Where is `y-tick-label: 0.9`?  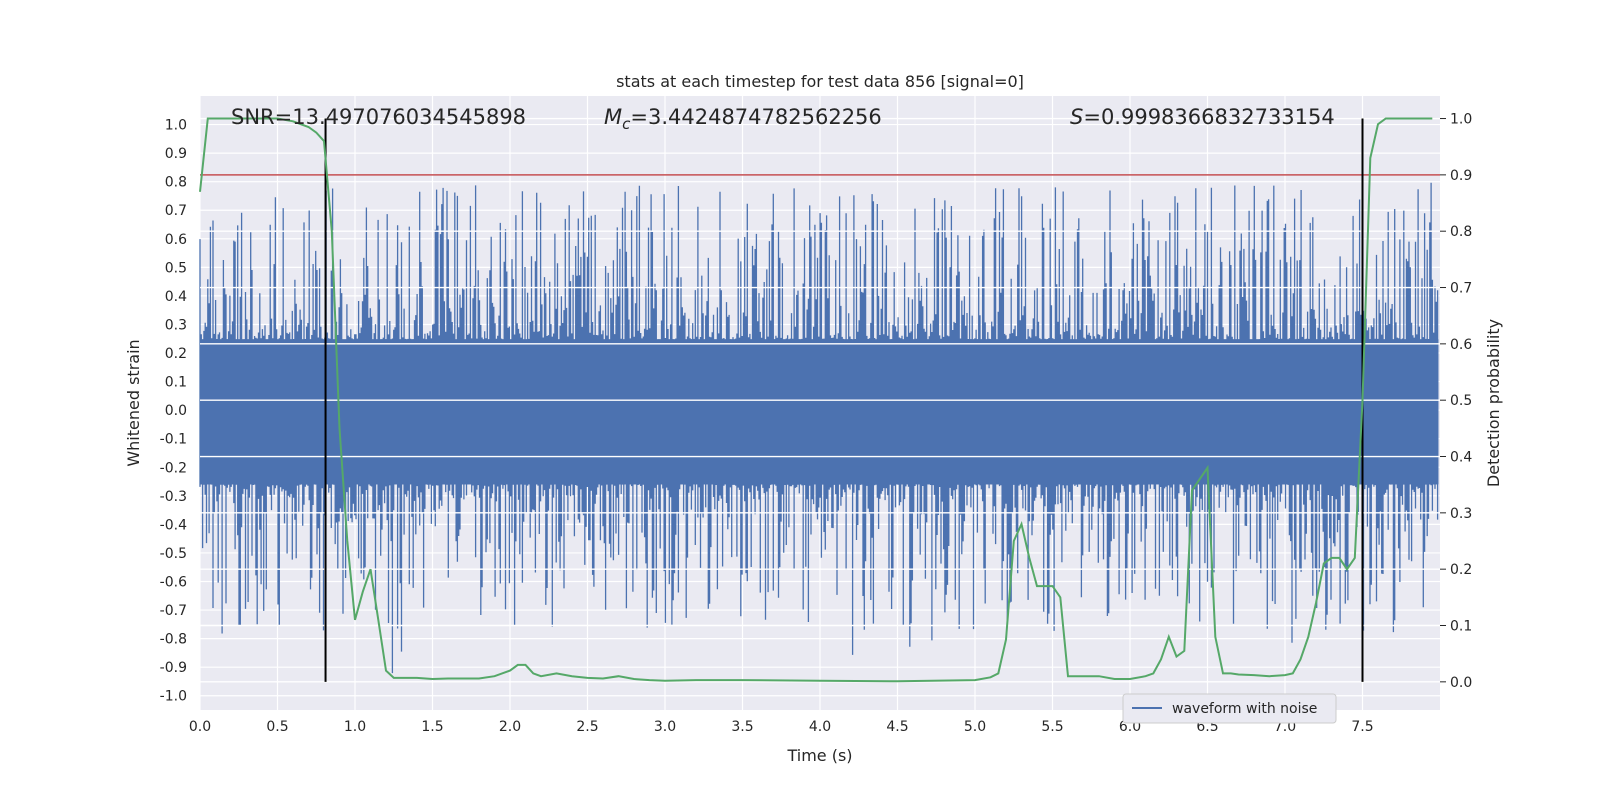 y-tick-label: 0.9 is located at coordinates (176, 154).